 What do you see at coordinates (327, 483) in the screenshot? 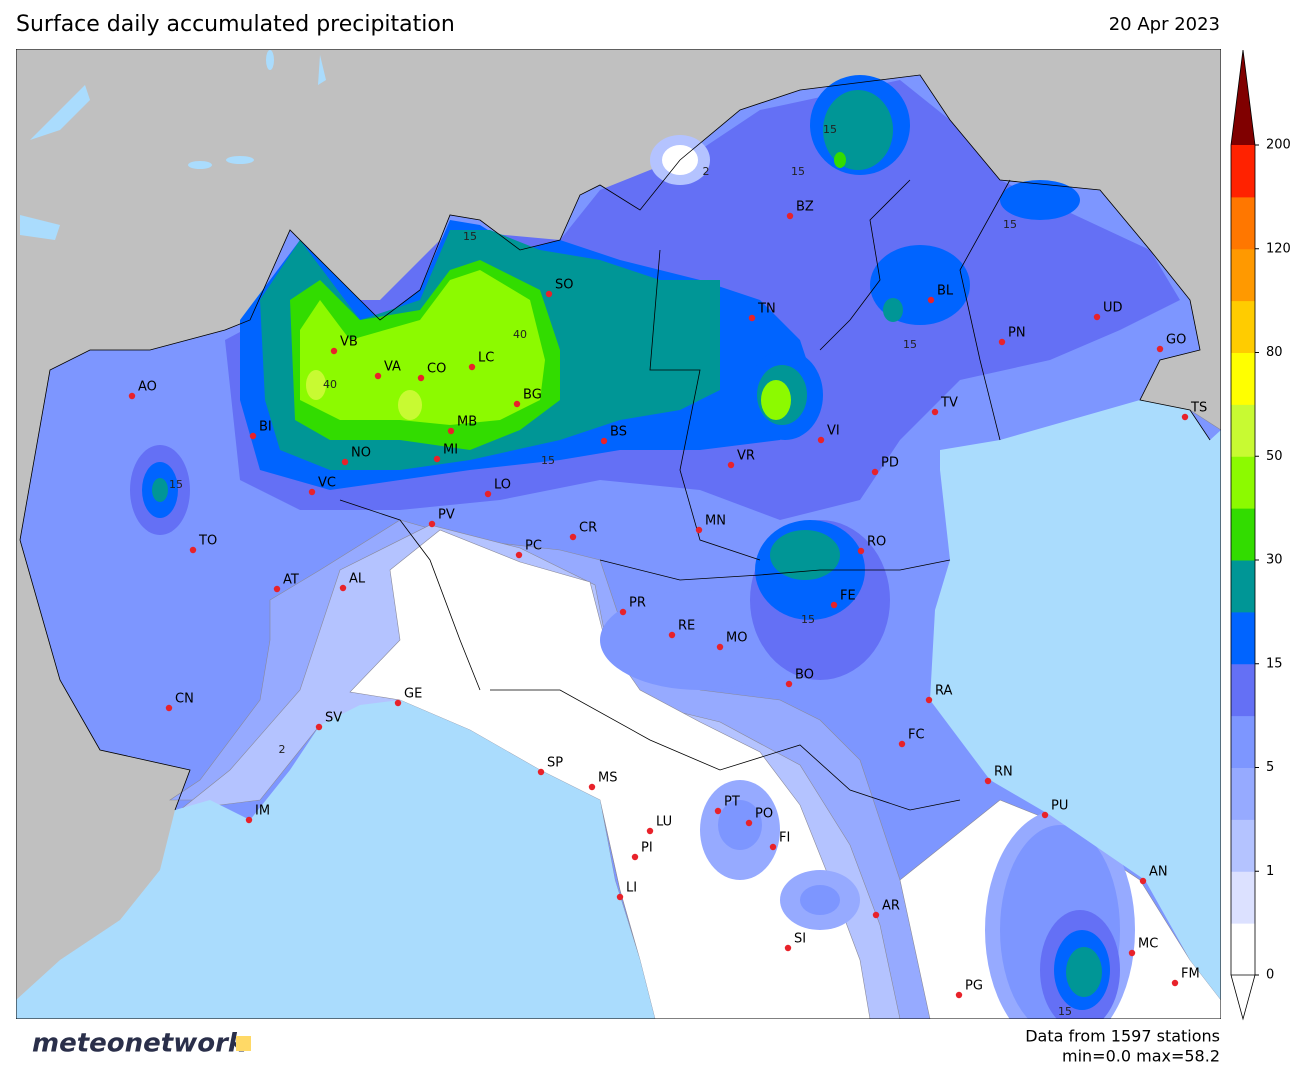
I see `station-label: VC` at bounding box center [327, 483].